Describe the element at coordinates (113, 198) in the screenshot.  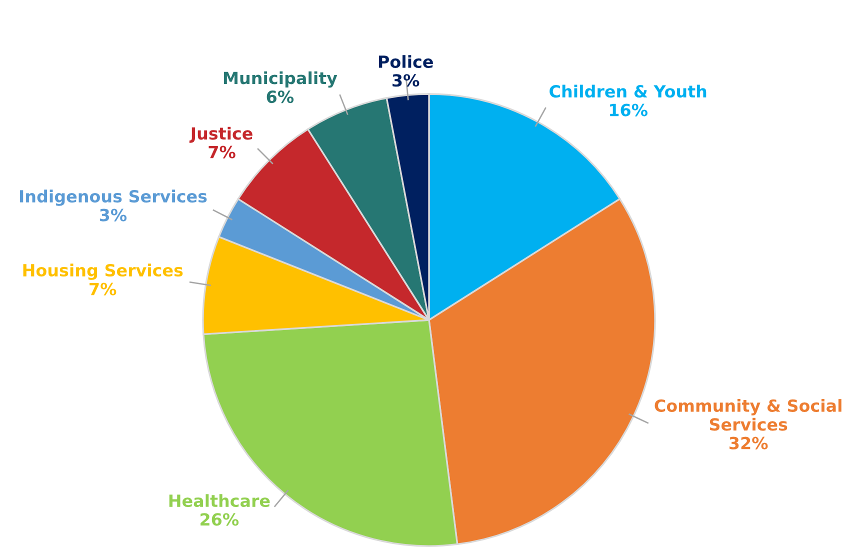
I see `slice-label: Indigenous Services` at that location.